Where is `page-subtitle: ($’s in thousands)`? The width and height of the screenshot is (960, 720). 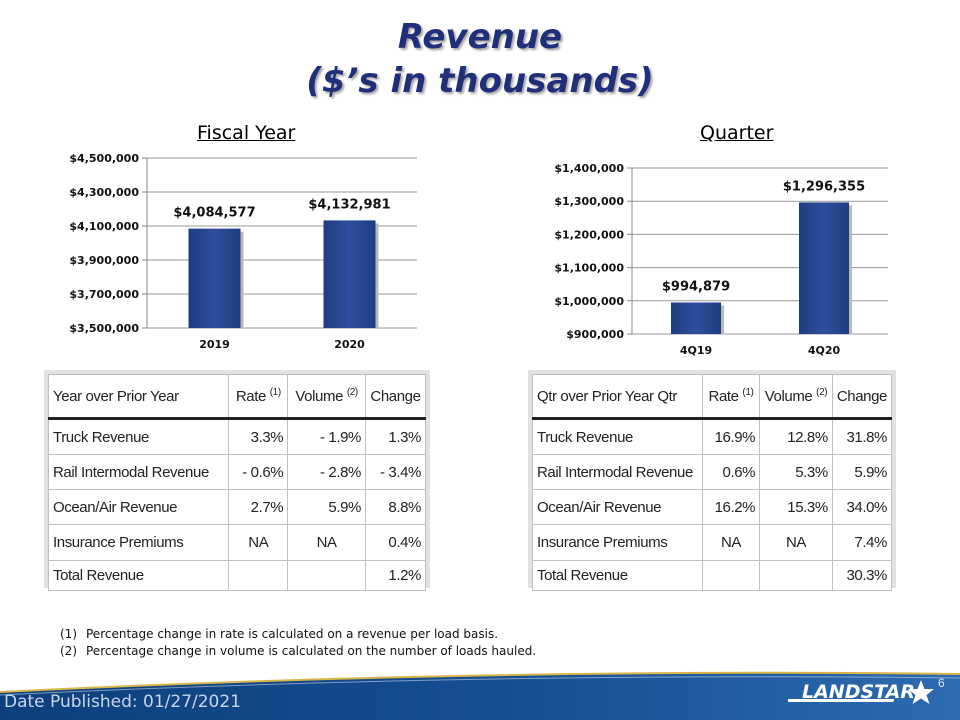
page-subtitle: ($’s in thousands) is located at coordinates (480, 81).